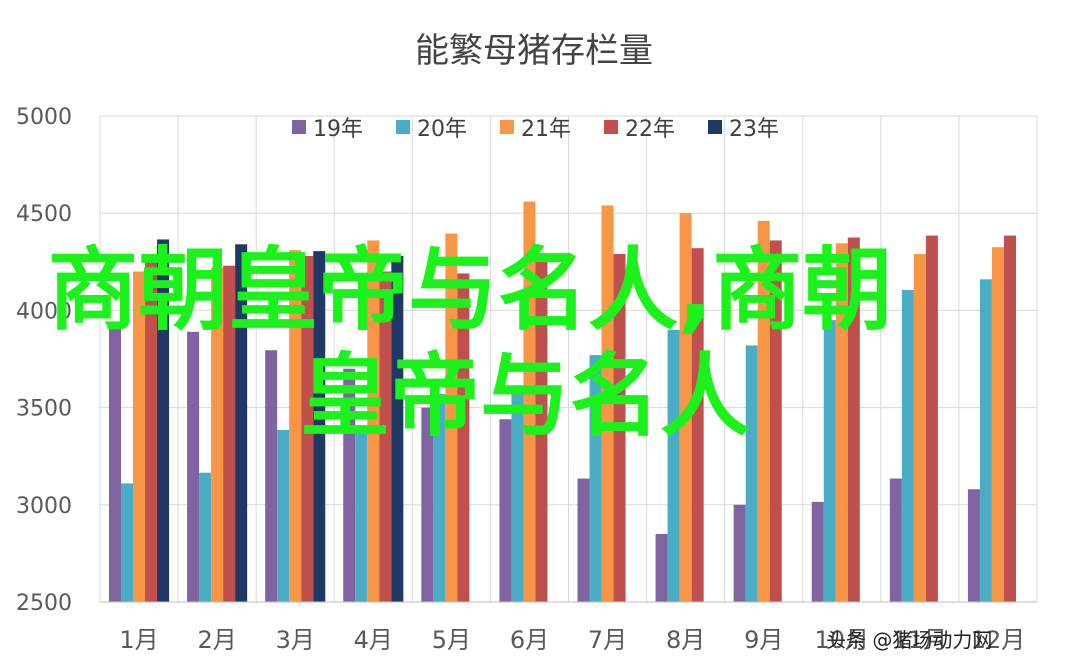 Image resolution: width=1069 pixels, height=671 pixels. Describe the element at coordinates (349, 485) in the screenshot. I see `bar-19年-4月` at that location.